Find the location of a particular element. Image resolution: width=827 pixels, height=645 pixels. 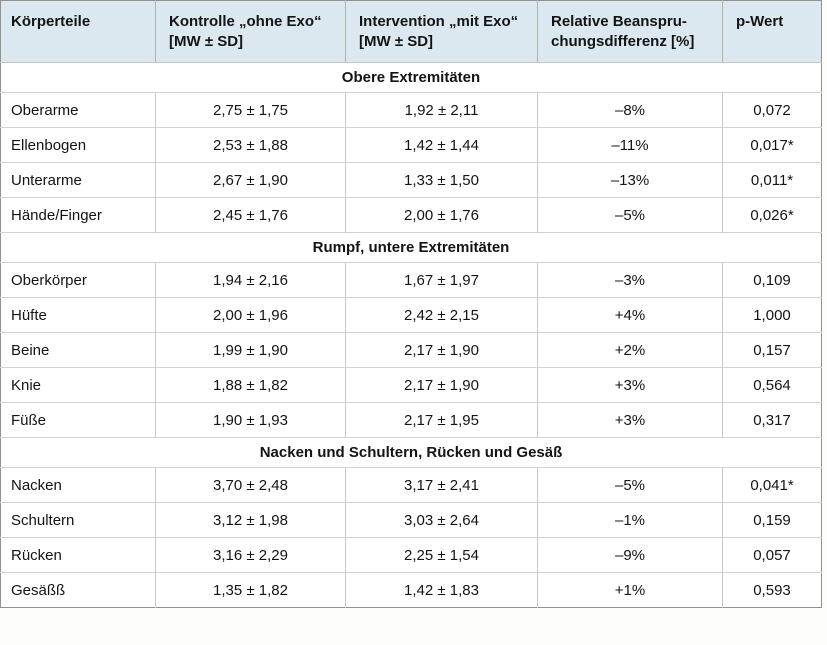

table-row: Gesäßß 1,35 ± 1,82 1,42 ± 1,83 +1% 0,593 is located at coordinates (411, 590).